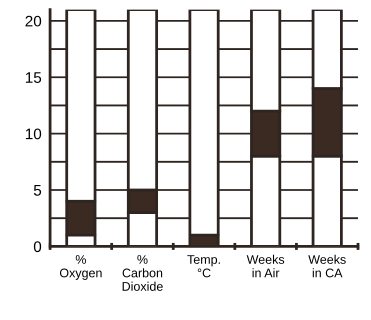 This screenshot has height=320, width=371. What do you see at coordinates (38, 246) in the screenshot?
I see `y-tick-label: 0` at bounding box center [38, 246].